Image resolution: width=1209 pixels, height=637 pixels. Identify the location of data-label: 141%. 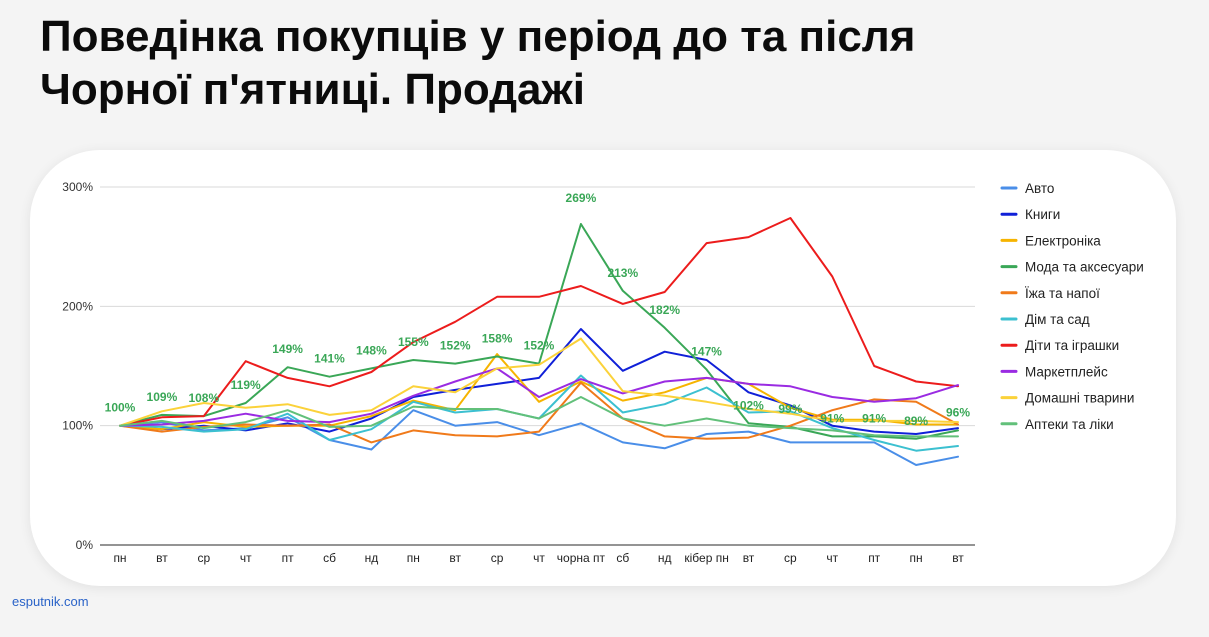
(329, 359).